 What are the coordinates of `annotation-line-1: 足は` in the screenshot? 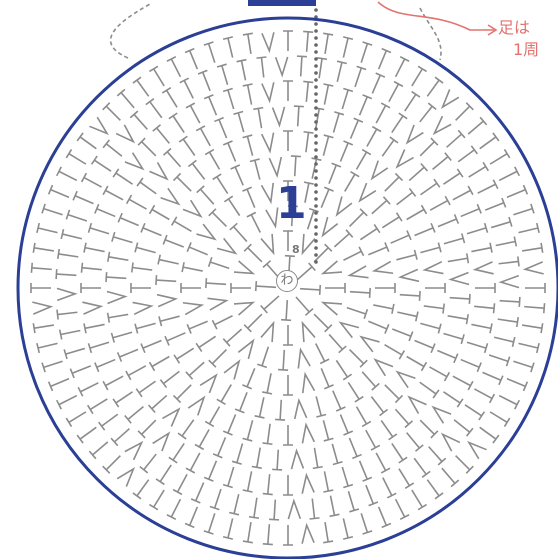 It's located at (514, 27).